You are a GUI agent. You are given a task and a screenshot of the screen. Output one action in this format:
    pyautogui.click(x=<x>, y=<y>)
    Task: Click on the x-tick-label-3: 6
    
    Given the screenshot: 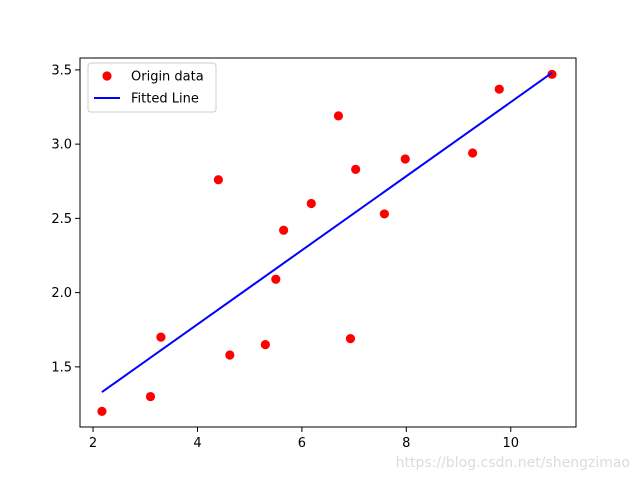 What is the action you would take?
    pyautogui.click(x=302, y=443)
    